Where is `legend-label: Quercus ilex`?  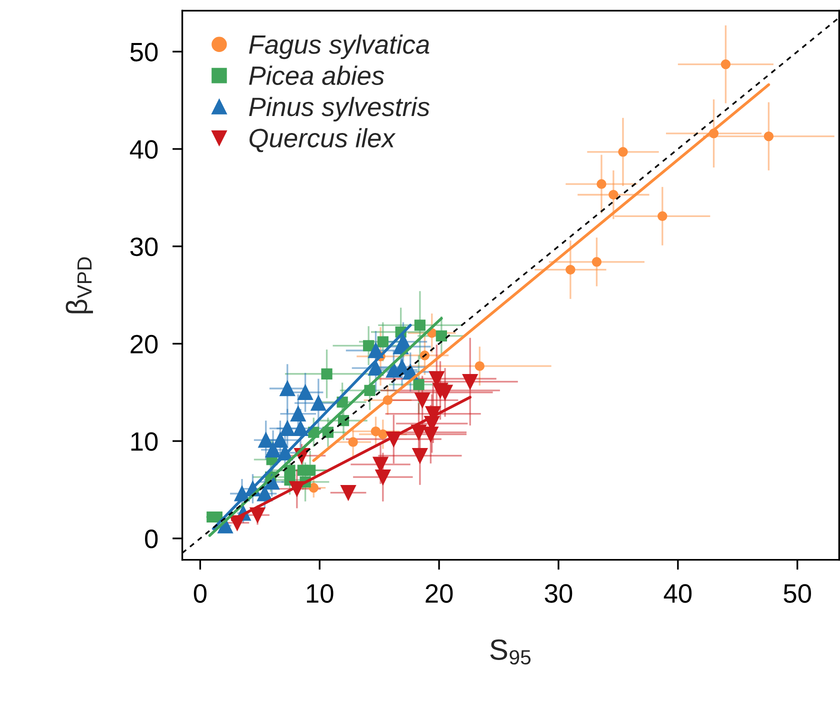 legend-label: Quercus ilex is located at coordinates (323, 140).